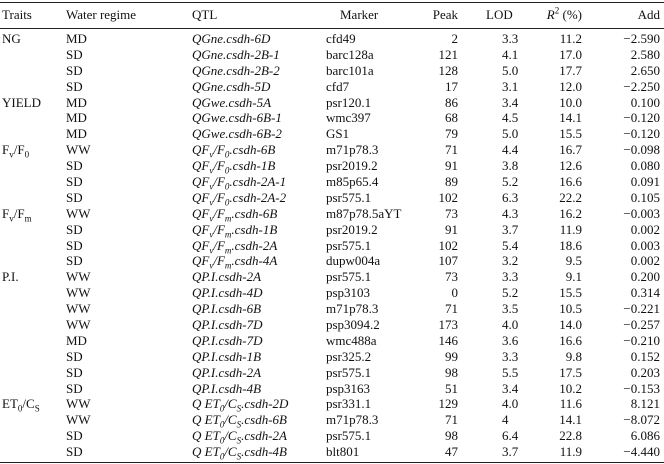  Describe the element at coordinates (451, 181) in the screenshot. I see `table-cell: 89` at that location.